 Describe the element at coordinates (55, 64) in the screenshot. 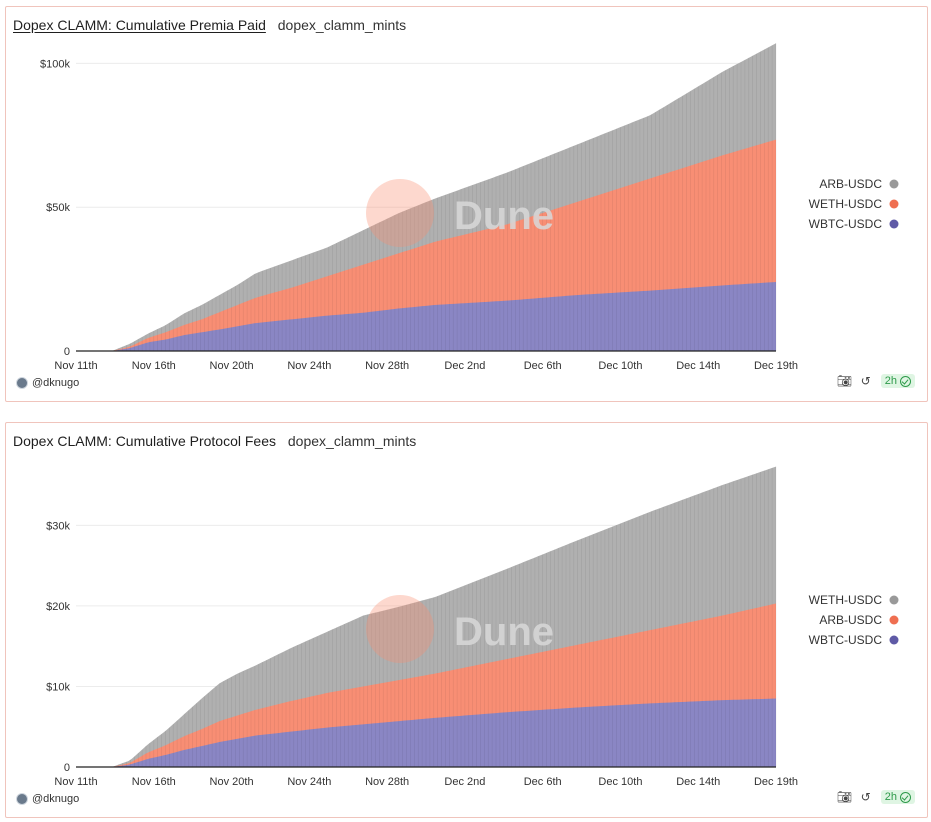

I see `y-tick-label: $100k` at that location.